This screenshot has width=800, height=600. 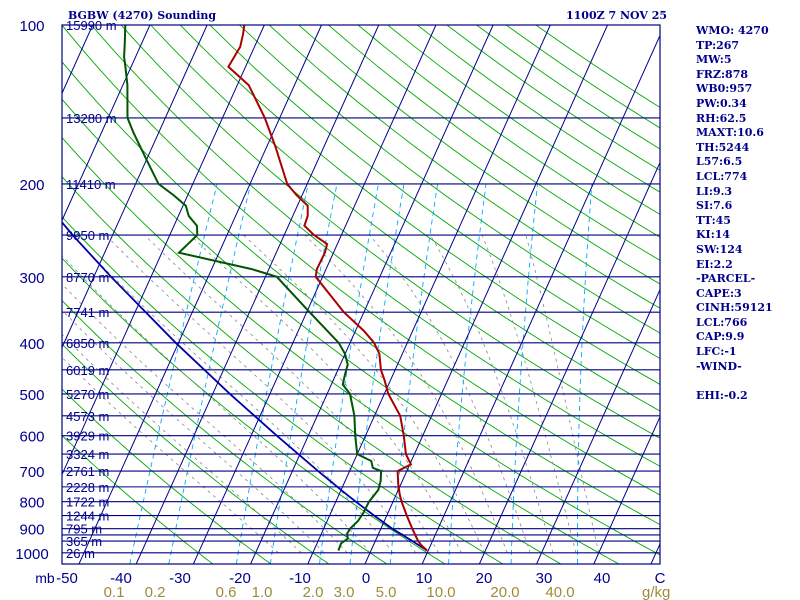 What do you see at coordinates (544, 578) in the screenshot?
I see `temperature-tick-label: 30` at bounding box center [544, 578].